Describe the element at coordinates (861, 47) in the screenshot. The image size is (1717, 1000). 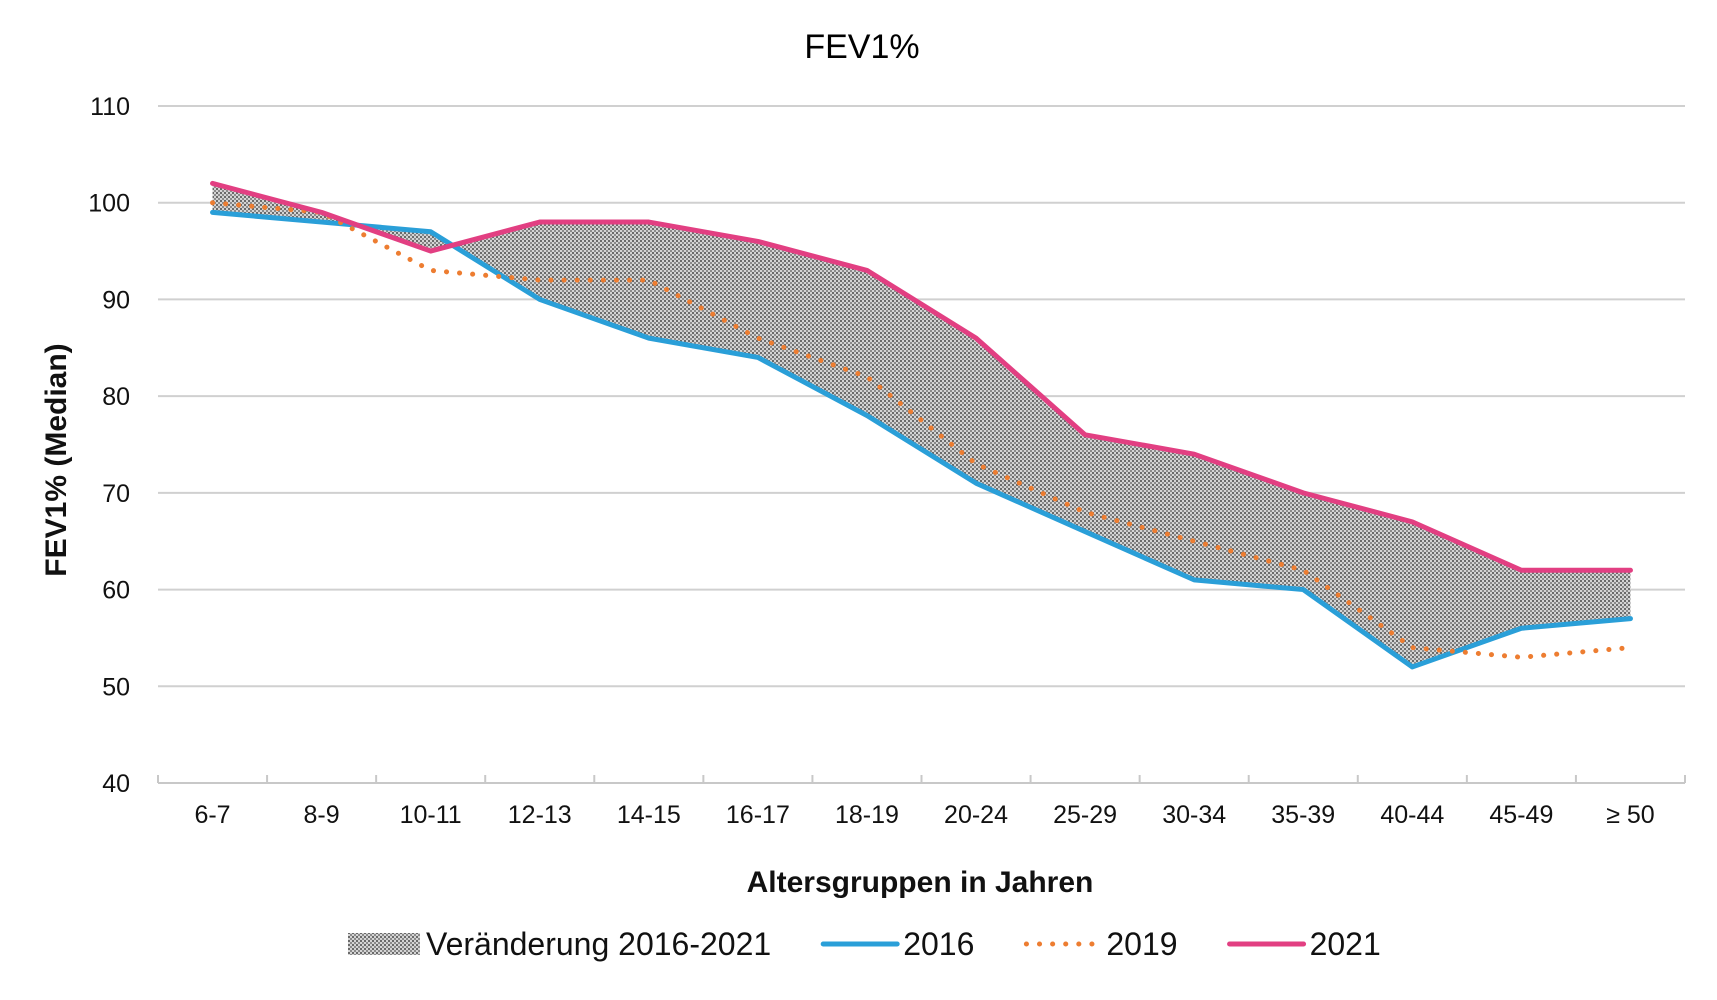
I see `chart-title: FEV1%` at that location.